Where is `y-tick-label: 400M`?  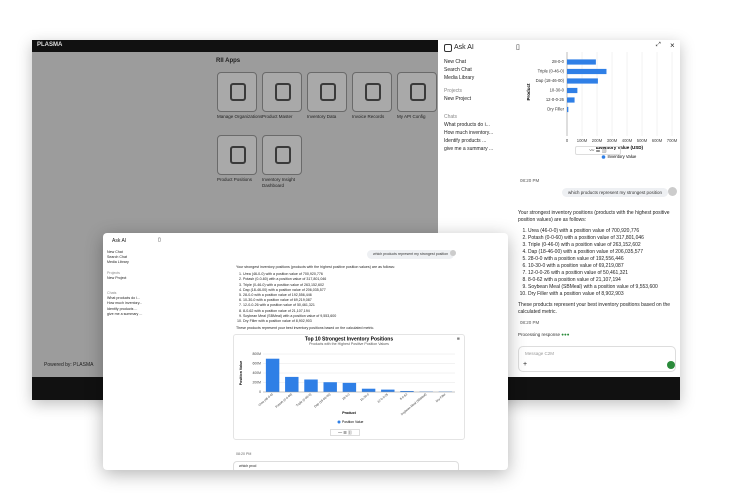 y-tick-label: 400M is located at coordinates (257, 373).